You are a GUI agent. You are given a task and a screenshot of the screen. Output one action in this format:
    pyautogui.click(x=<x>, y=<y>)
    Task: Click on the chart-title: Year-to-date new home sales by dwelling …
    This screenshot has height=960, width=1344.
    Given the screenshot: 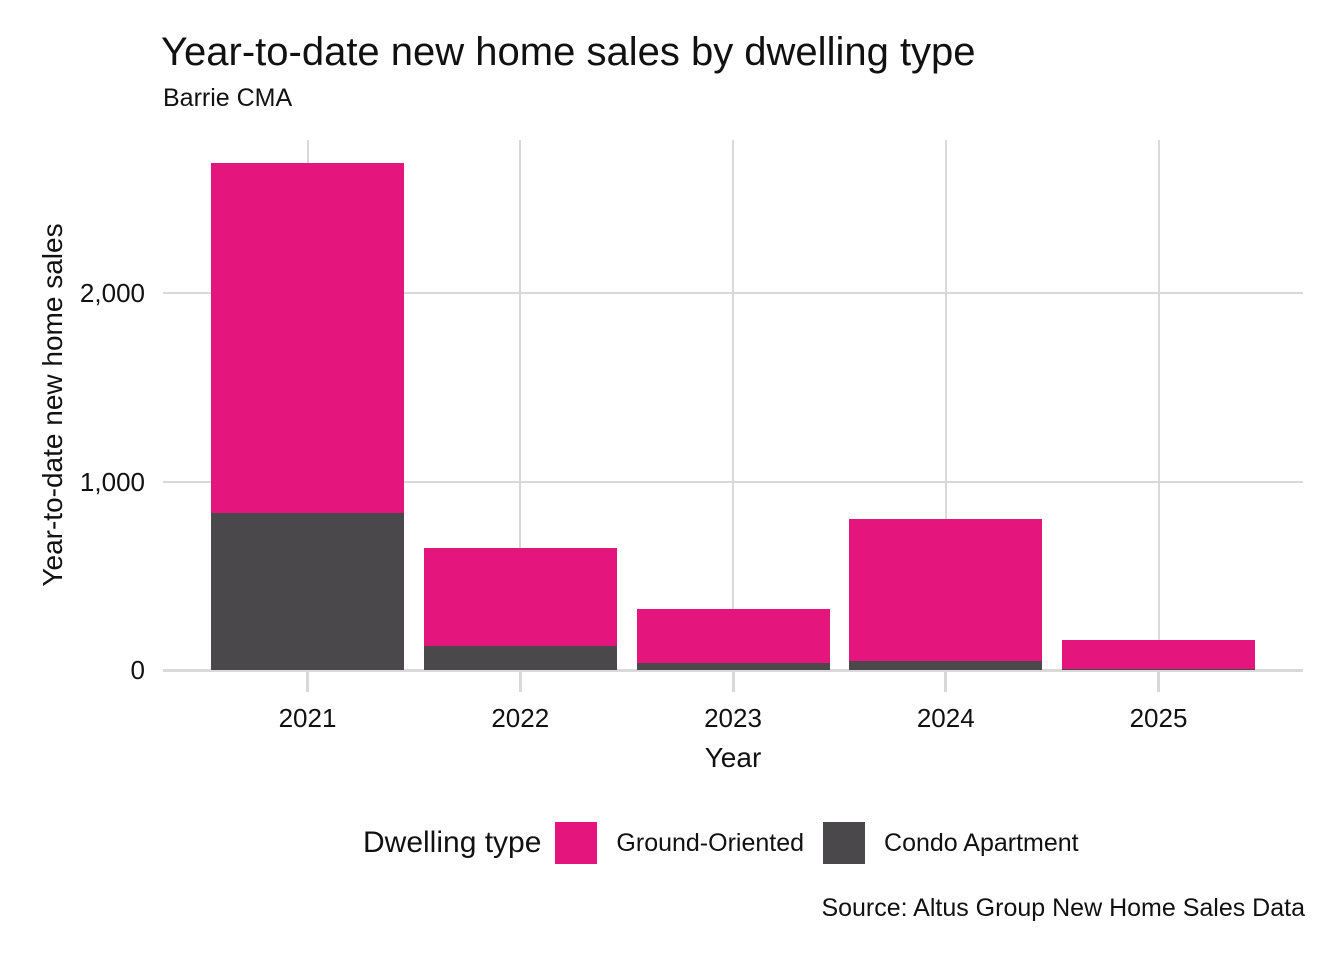 What is the action you would take?
    pyautogui.click(x=568, y=52)
    